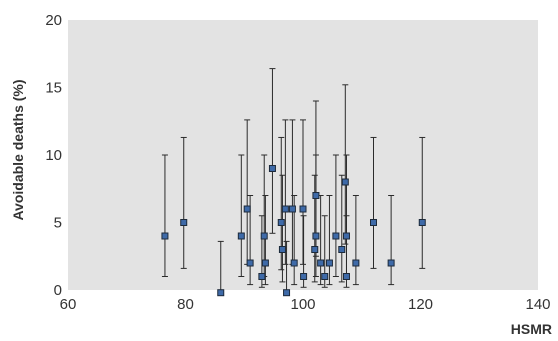 The width and height of the screenshot is (558, 341). I want to click on x-tick-label: 100, so click(302, 304).